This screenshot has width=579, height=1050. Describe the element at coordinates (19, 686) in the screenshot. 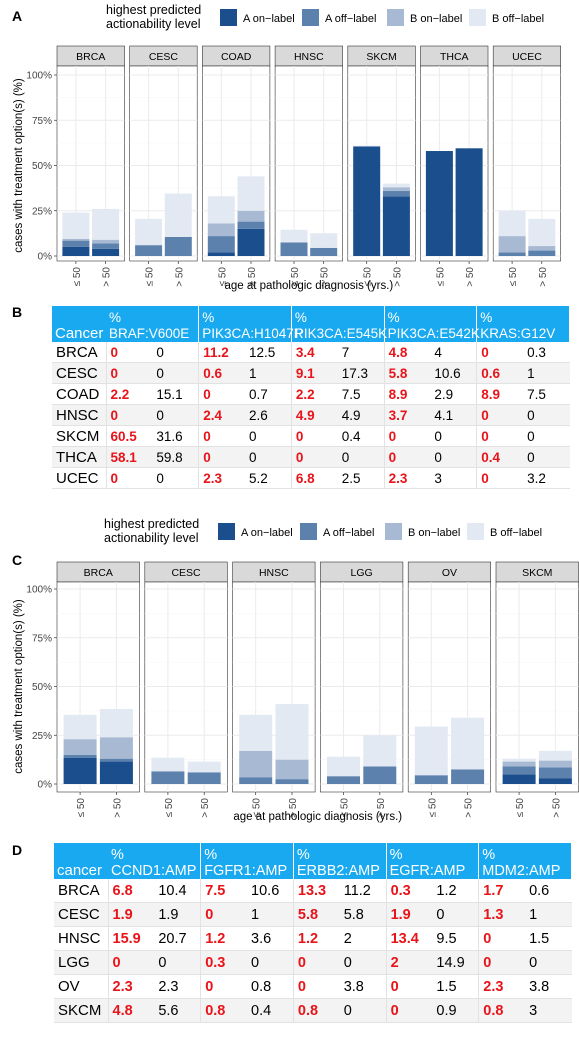

I see `y-axis-label: cases with treatment option(s) (%)` at that location.